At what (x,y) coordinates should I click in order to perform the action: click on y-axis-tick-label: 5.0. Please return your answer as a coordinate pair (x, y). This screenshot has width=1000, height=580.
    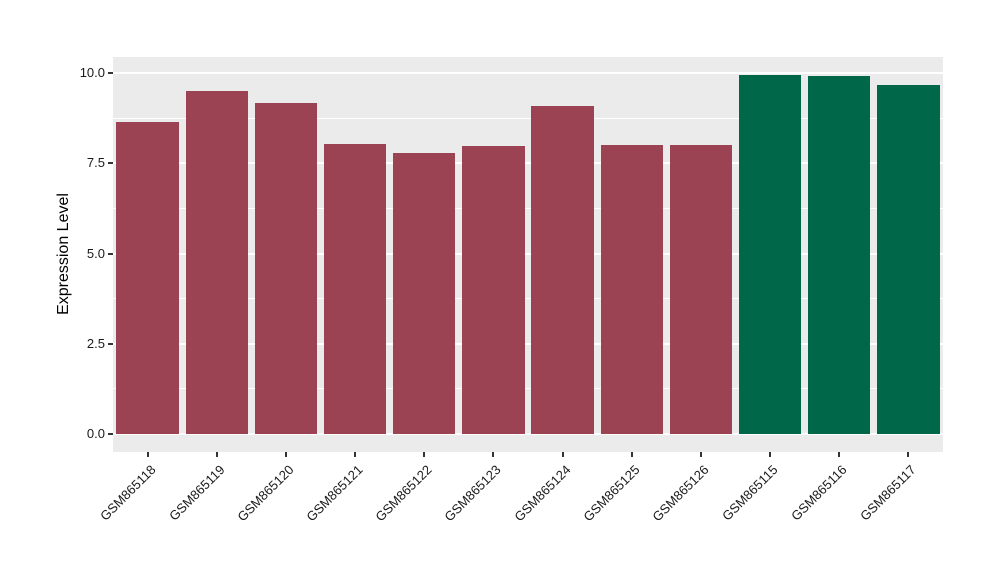
    Looking at the image, I should click on (95, 253).